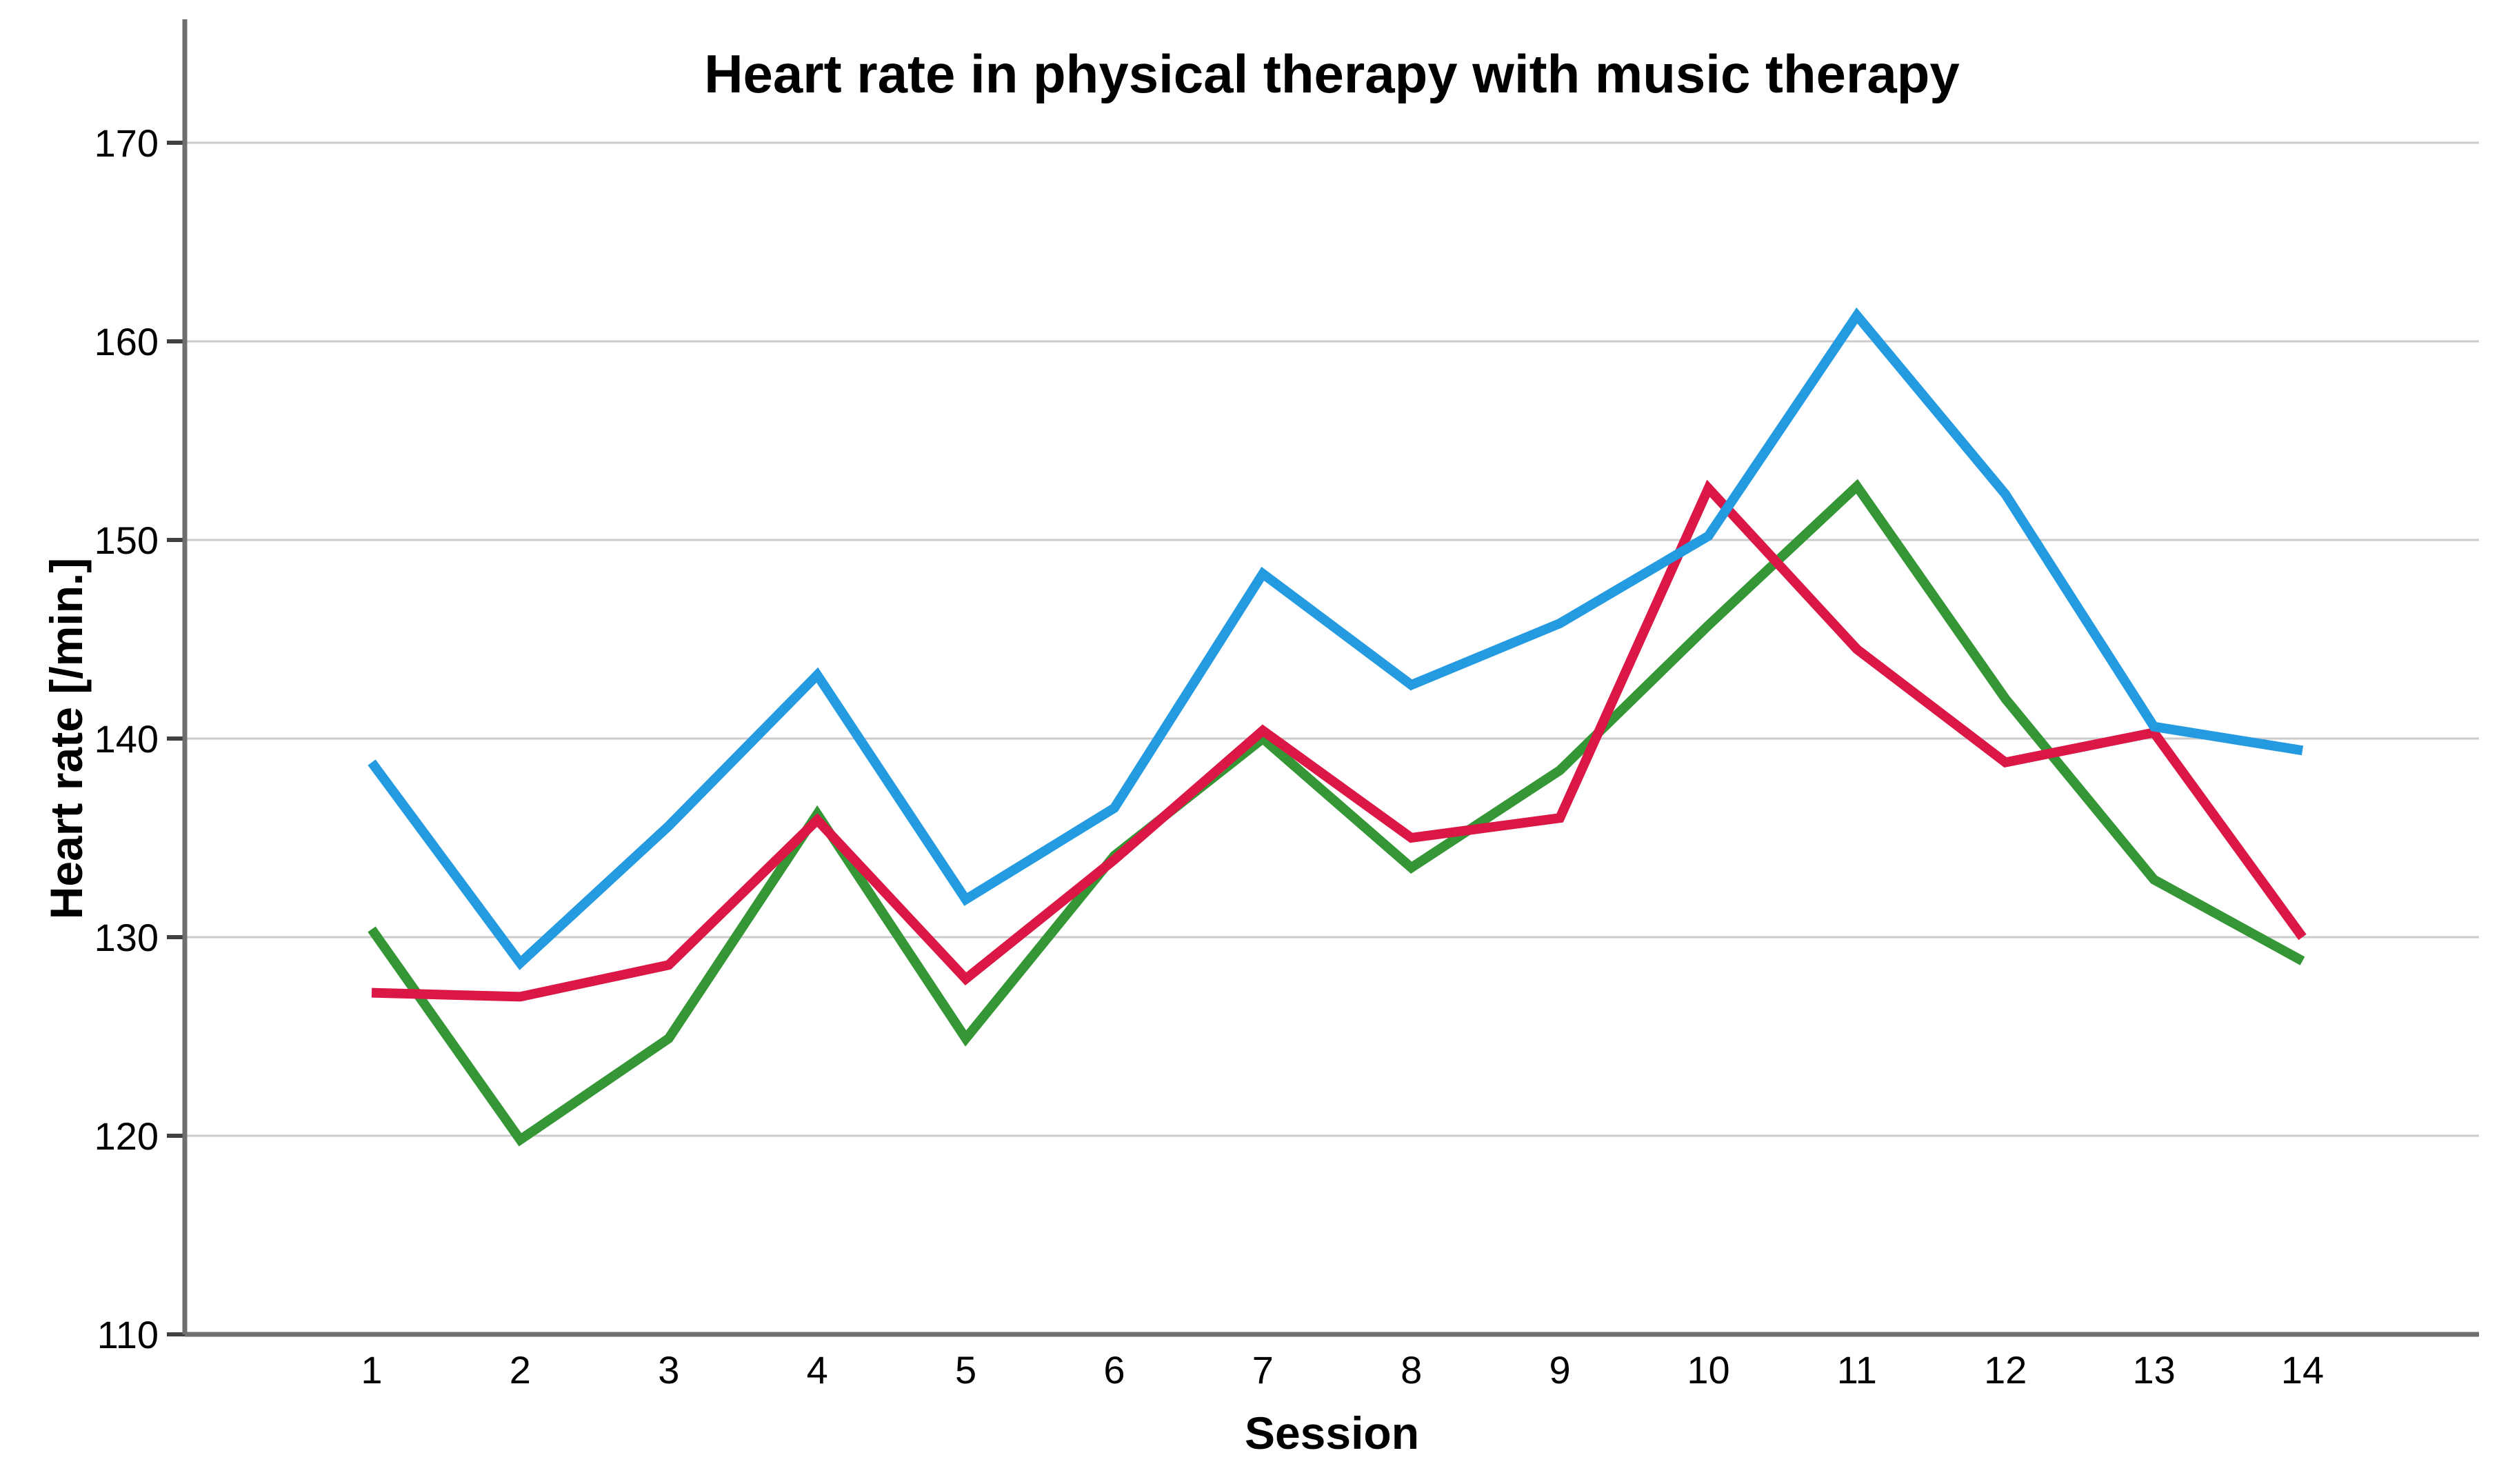 Image resolution: width=2519 pixels, height=1484 pixels. What do you see at coordinates (2302, 1370) in the screenshot?
I see `x-tick-label: 14` at bounding box center [2302, 1370].